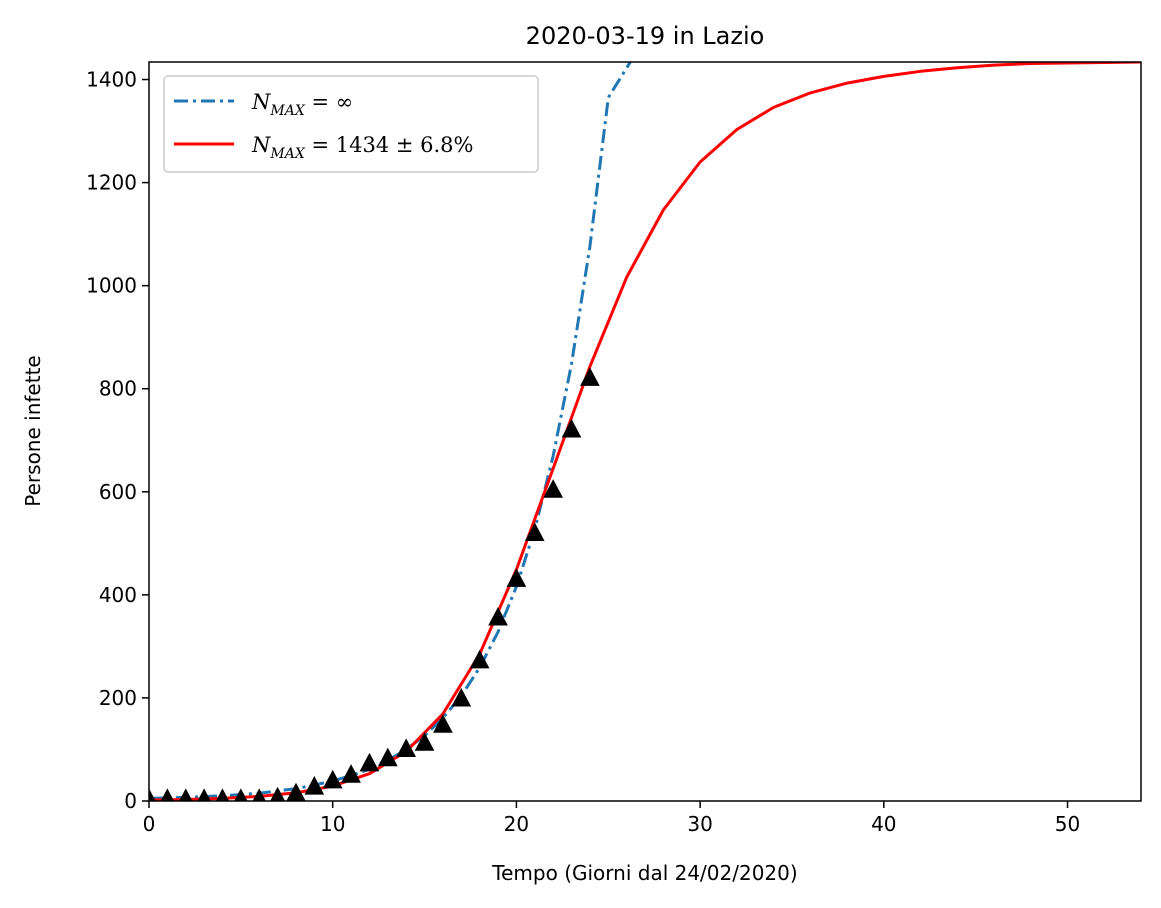 This screenshot has width=1161, height=908. I want to click on x-tick-label: 40, so click(883, 824).